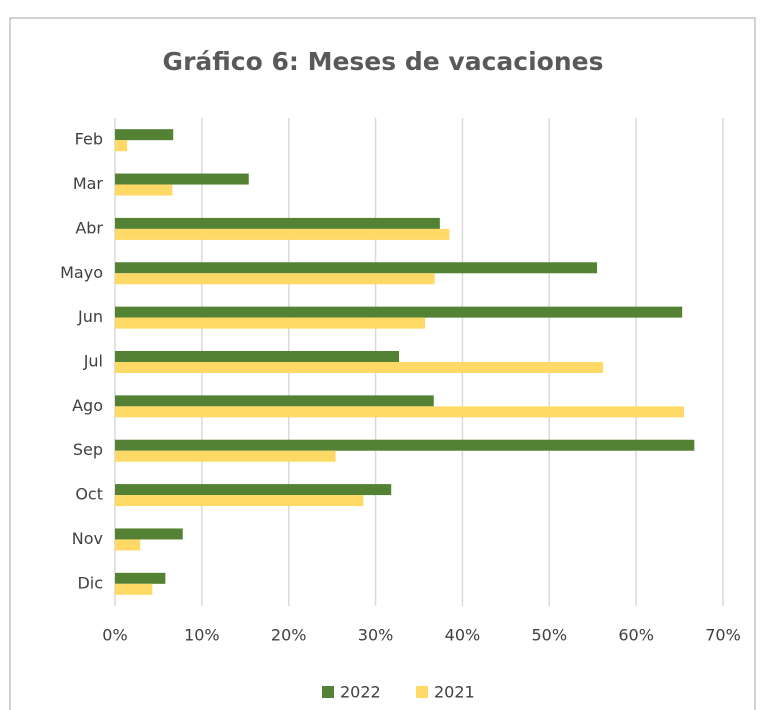  I want to click on x-tick-label: 10%, so click(202, 635).